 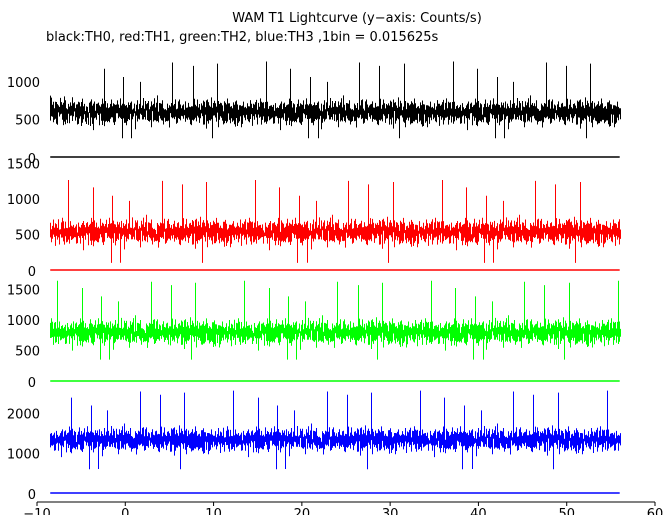 I want to click on x-axis: −10 0 10 20 30 40 50 60, so click(x=343, y=508).